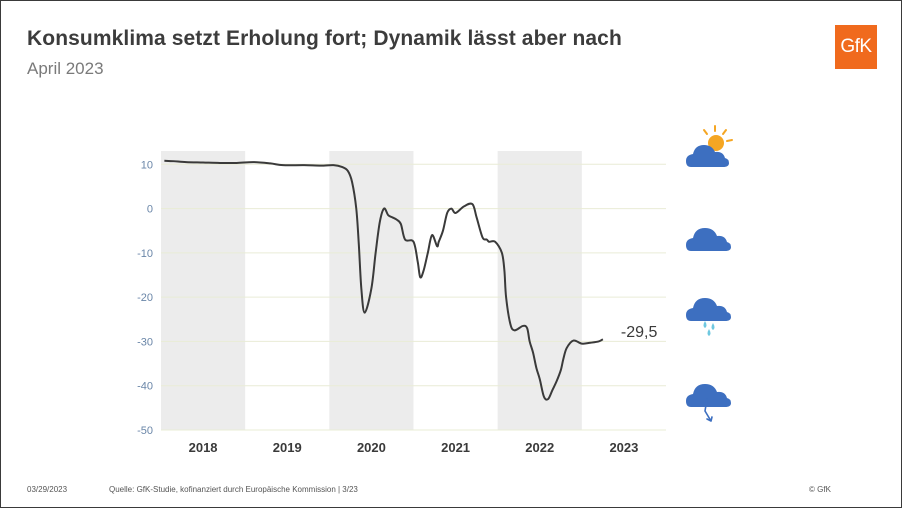 The width and height of the screenshot is (902, 508). Describe the element at coordinates (708, 317) in the screenshot. I see `rain-cloud-icon` at that location.